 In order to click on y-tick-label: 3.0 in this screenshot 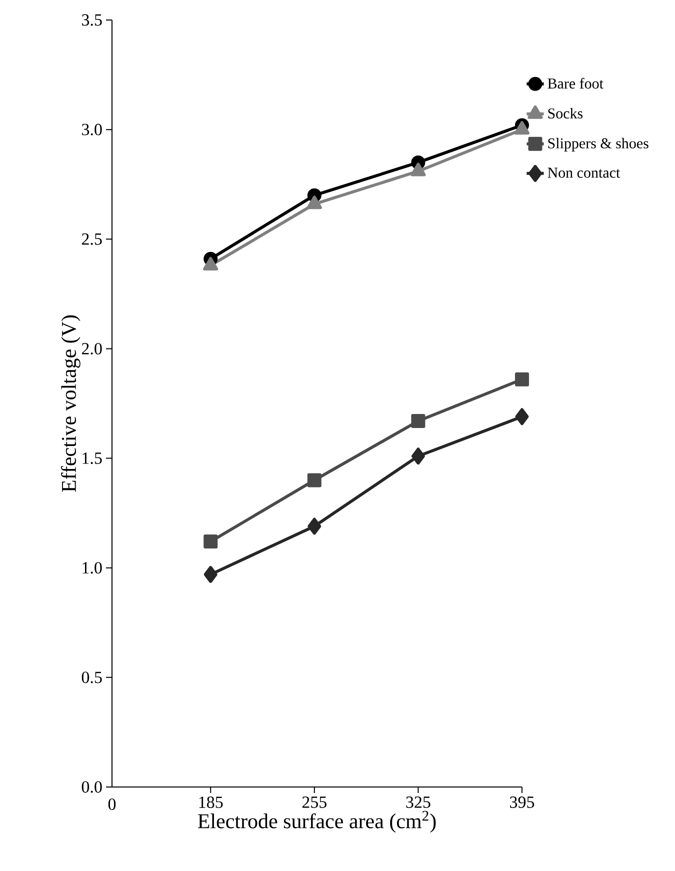, I will do `click(92, 130)`.